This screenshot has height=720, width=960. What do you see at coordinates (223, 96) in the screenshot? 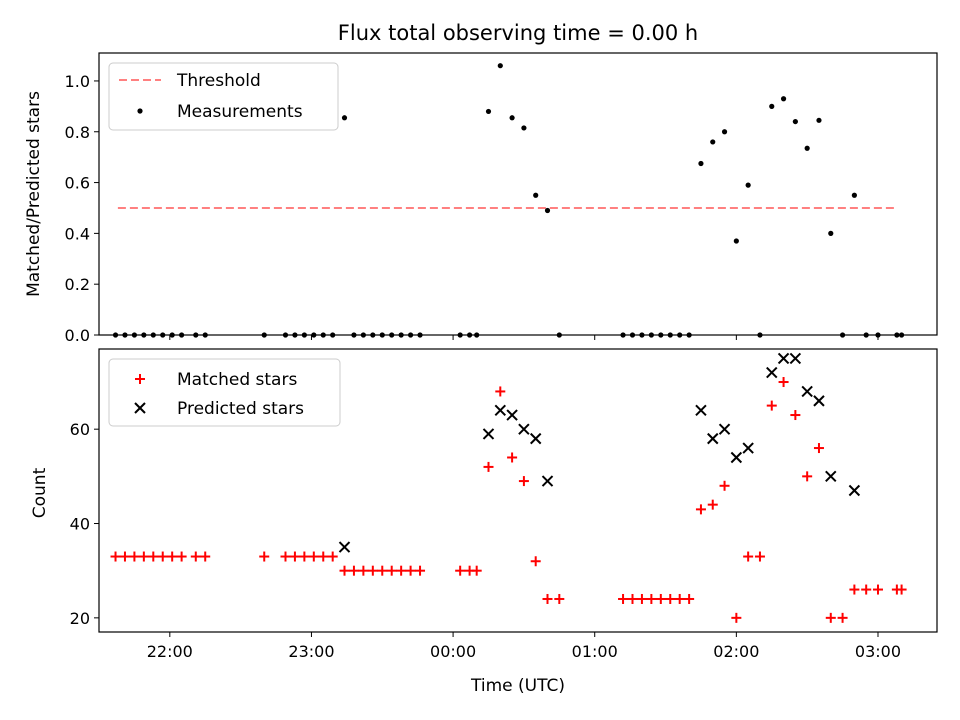
I see `ratio-legend: Threshold Measurements` at bounding box center [223, 96].